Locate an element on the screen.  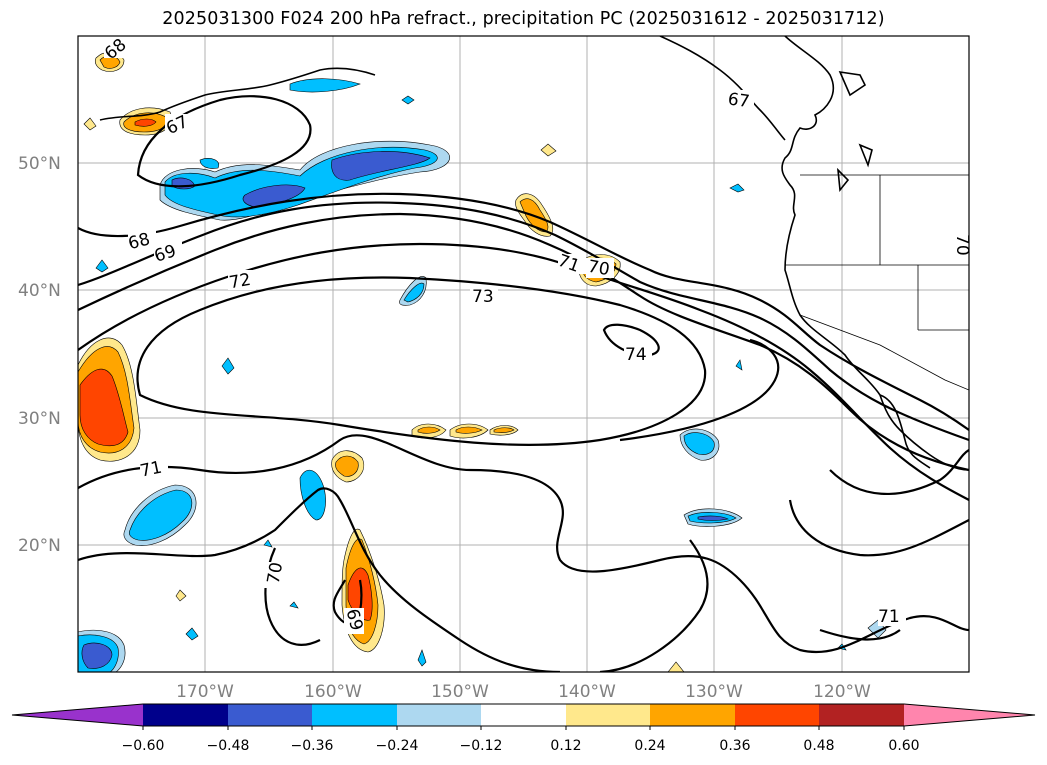
contour-label: 73 is located at coordinates (483, 297).